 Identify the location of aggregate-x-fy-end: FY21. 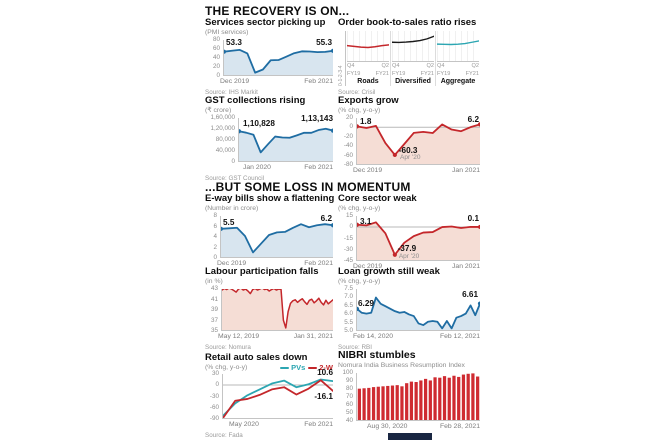
(472, 73).